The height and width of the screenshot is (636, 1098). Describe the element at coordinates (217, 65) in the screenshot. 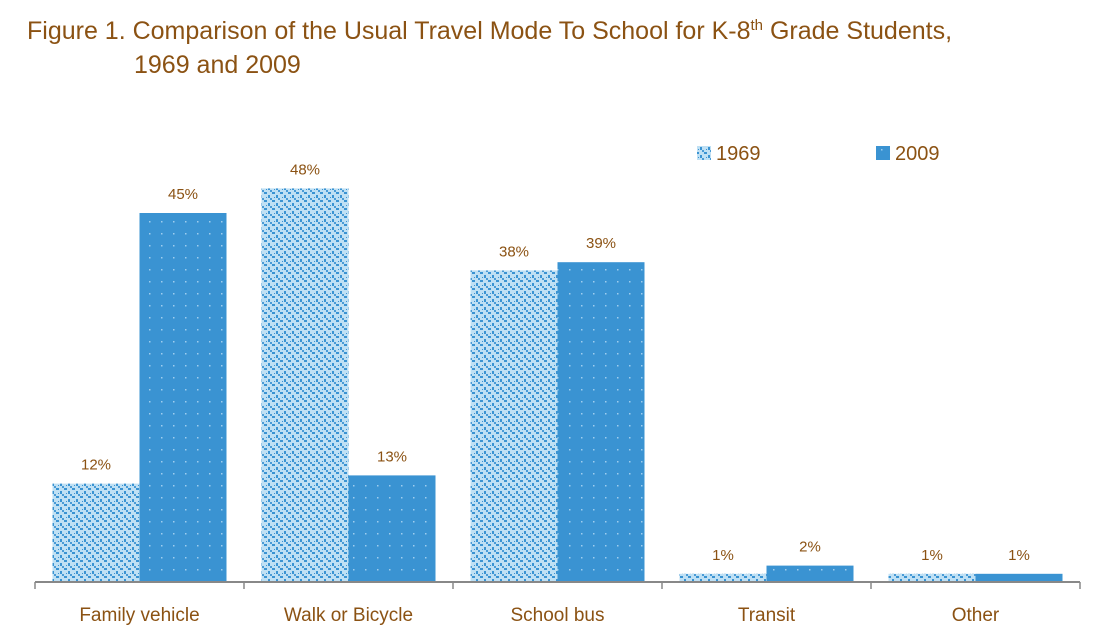

I see `title-line2: 1969 and 2009` at that location.